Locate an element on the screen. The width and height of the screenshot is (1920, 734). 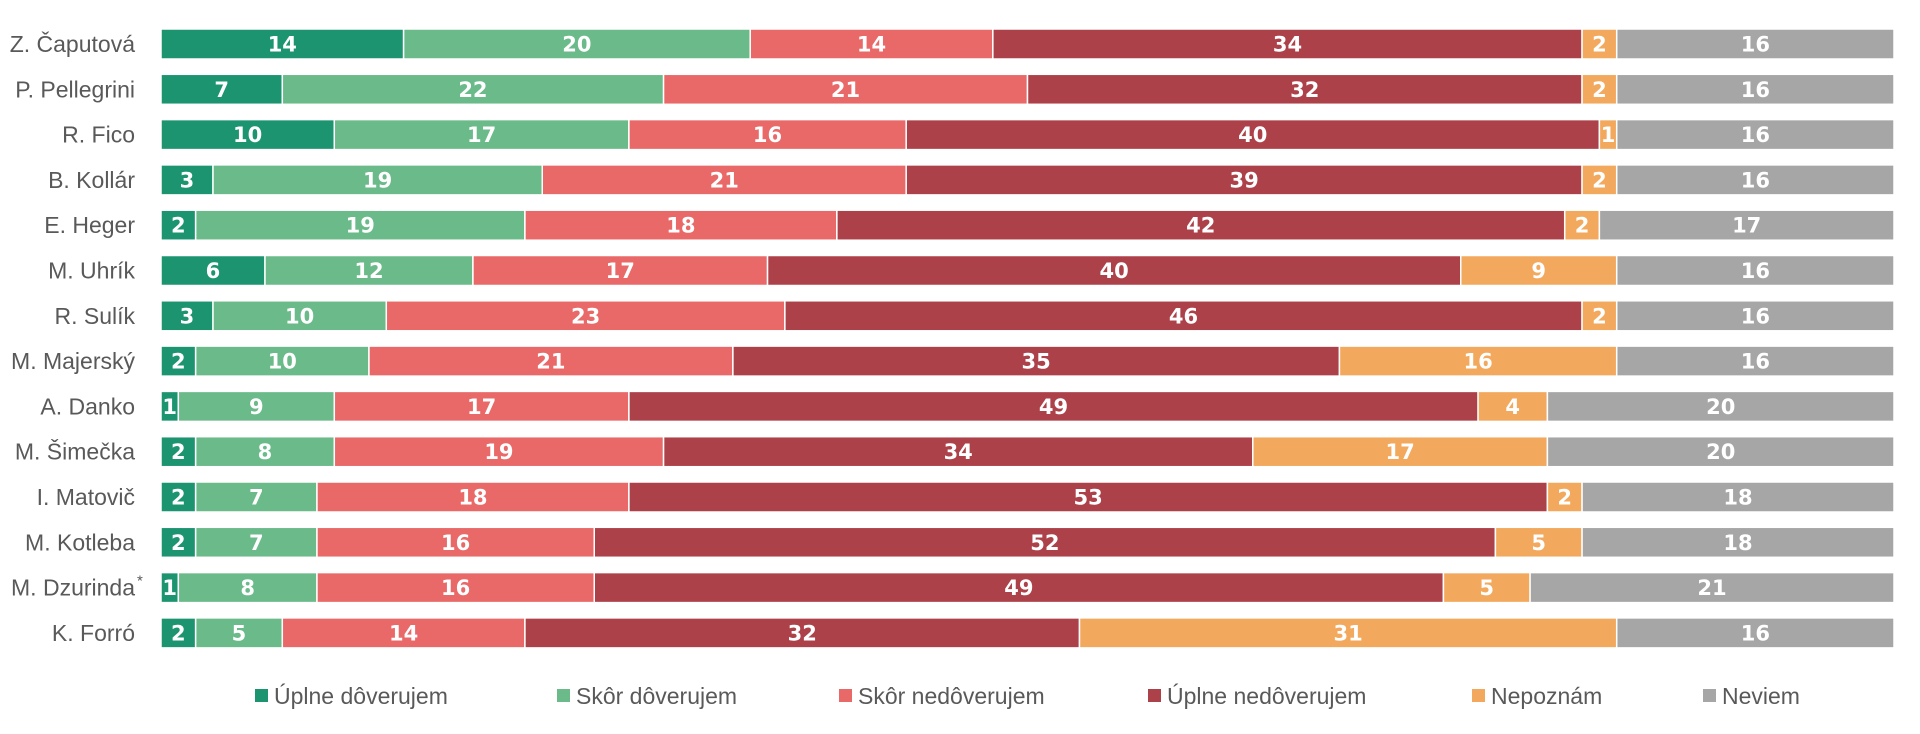
bar-row: P. Pellegrini 7 22 21 32 2 16 is located at coordinates (955, 89).